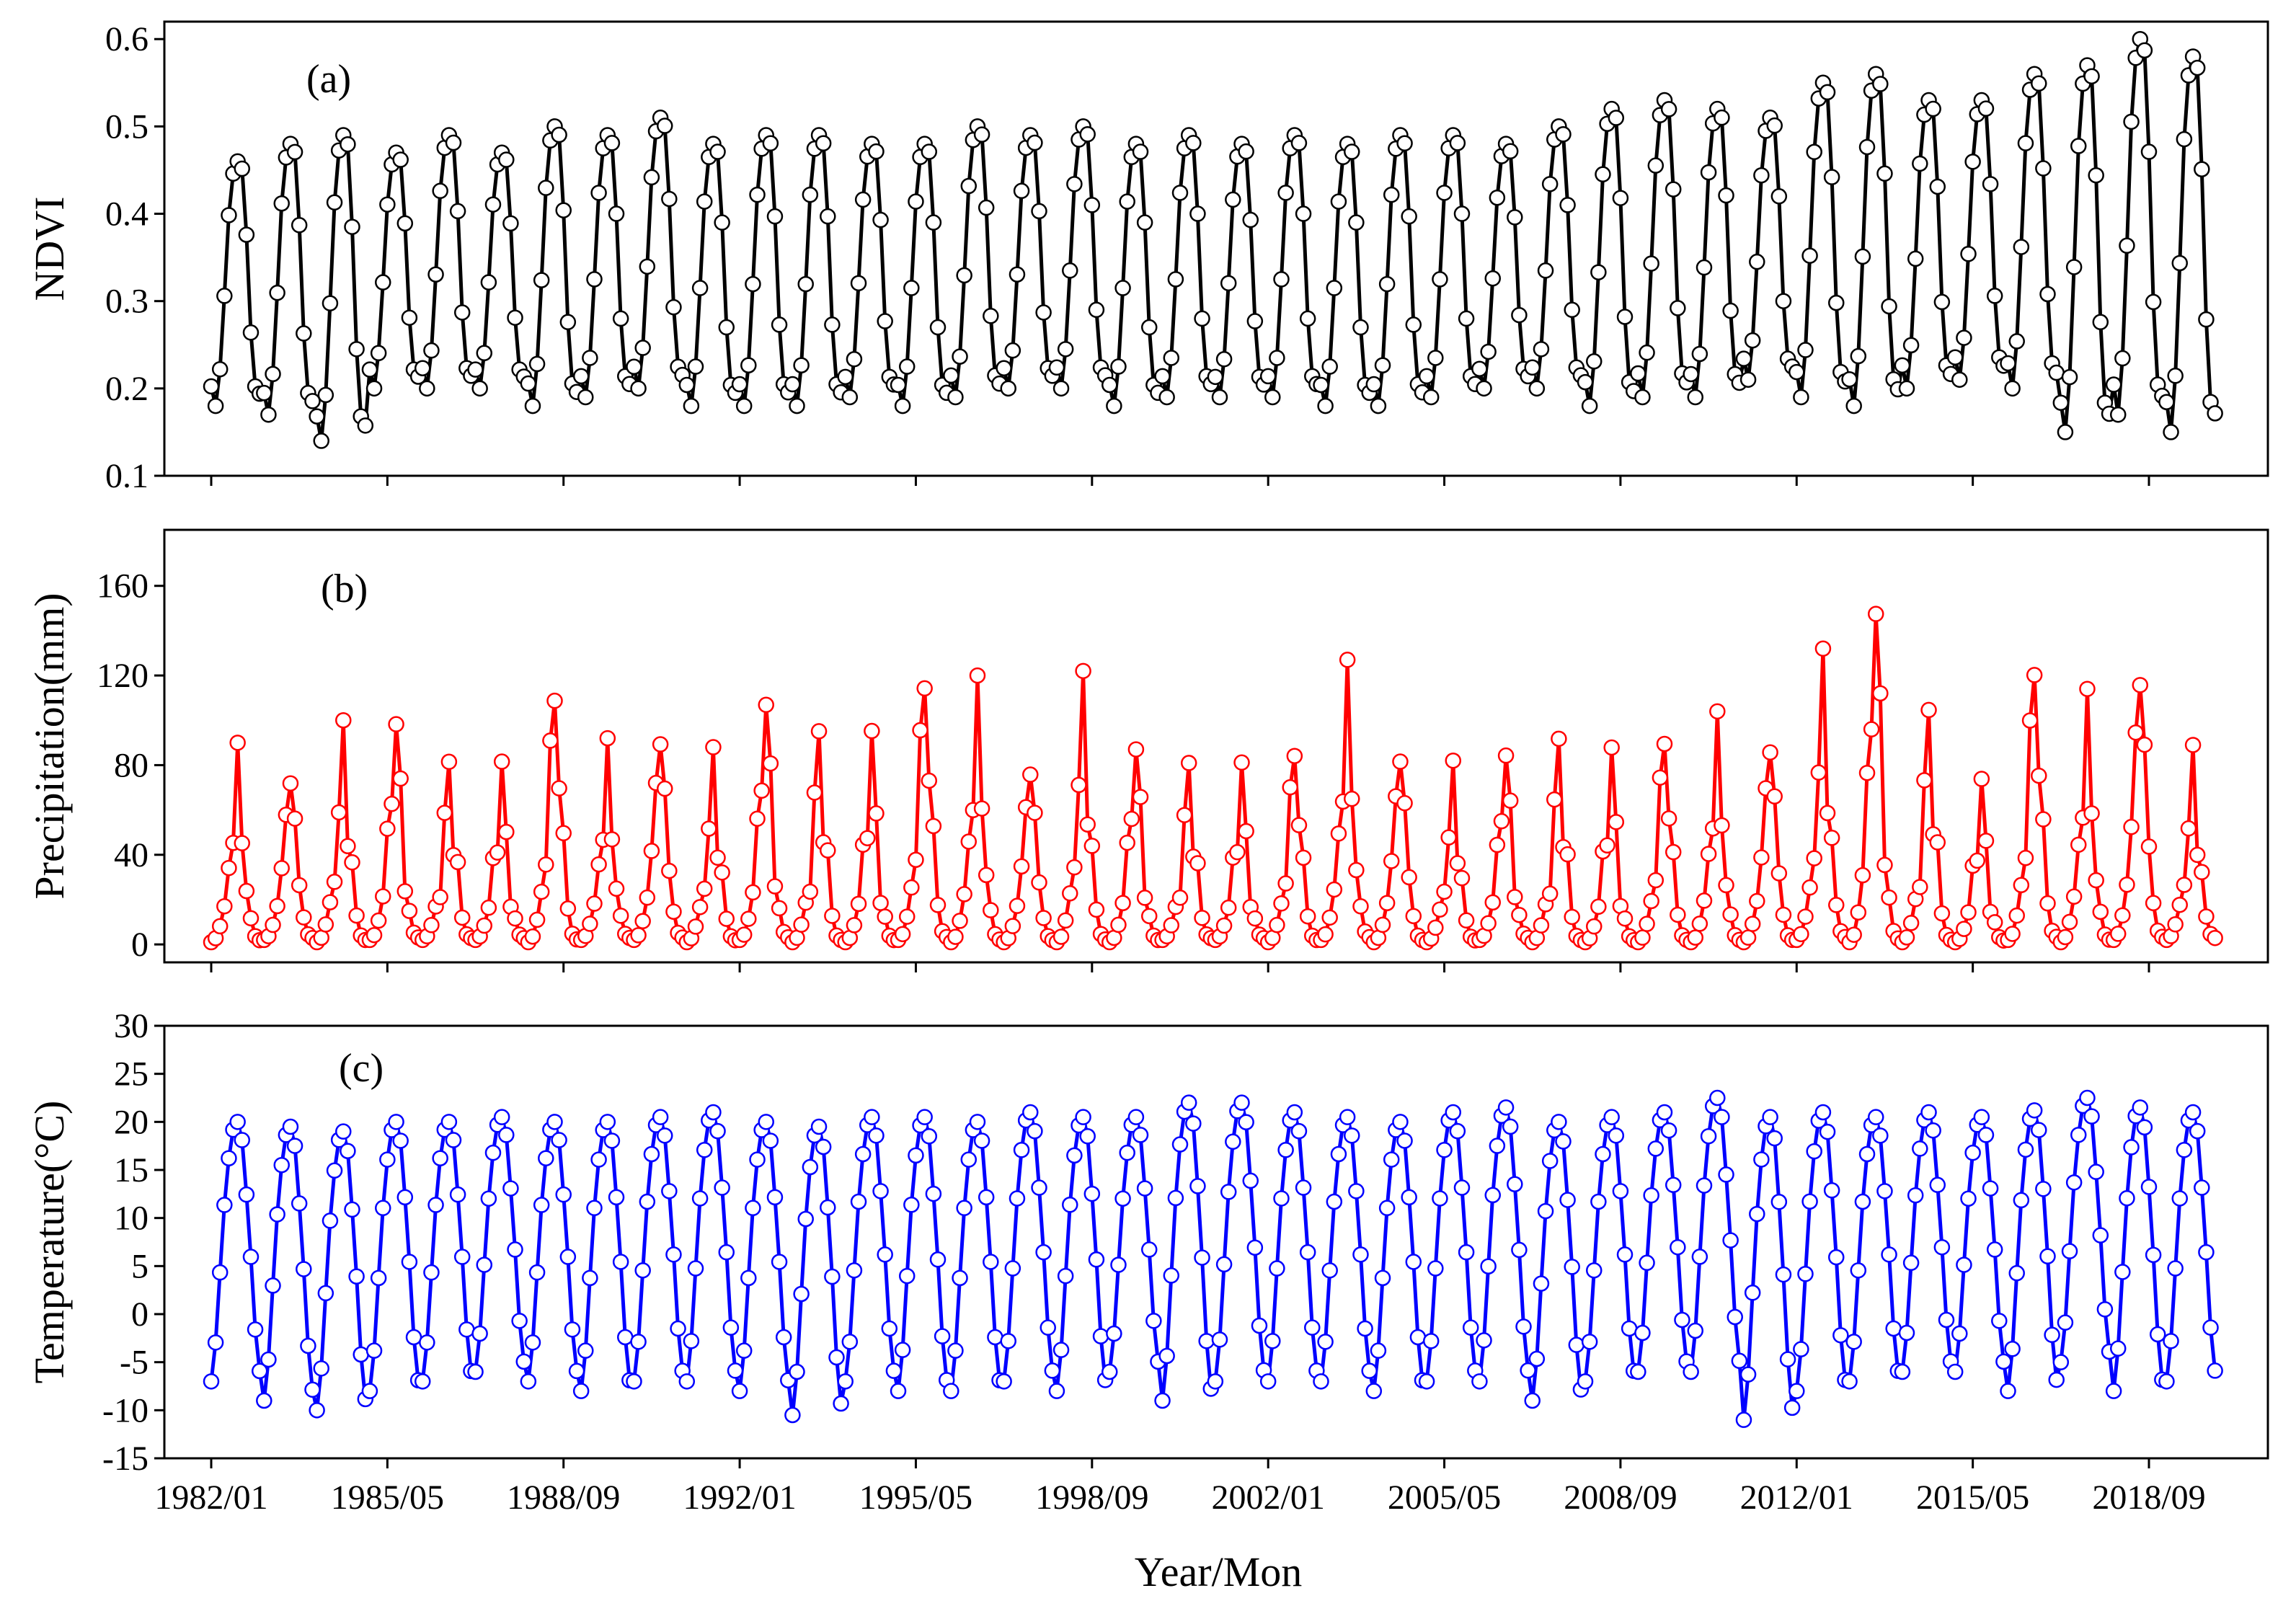 This screenshot has height=1614, width=2296. What do you see at coordinates (131, 855) in the screenshot?
I see `y-tick-label: 40` at bounding box center [131, 855].